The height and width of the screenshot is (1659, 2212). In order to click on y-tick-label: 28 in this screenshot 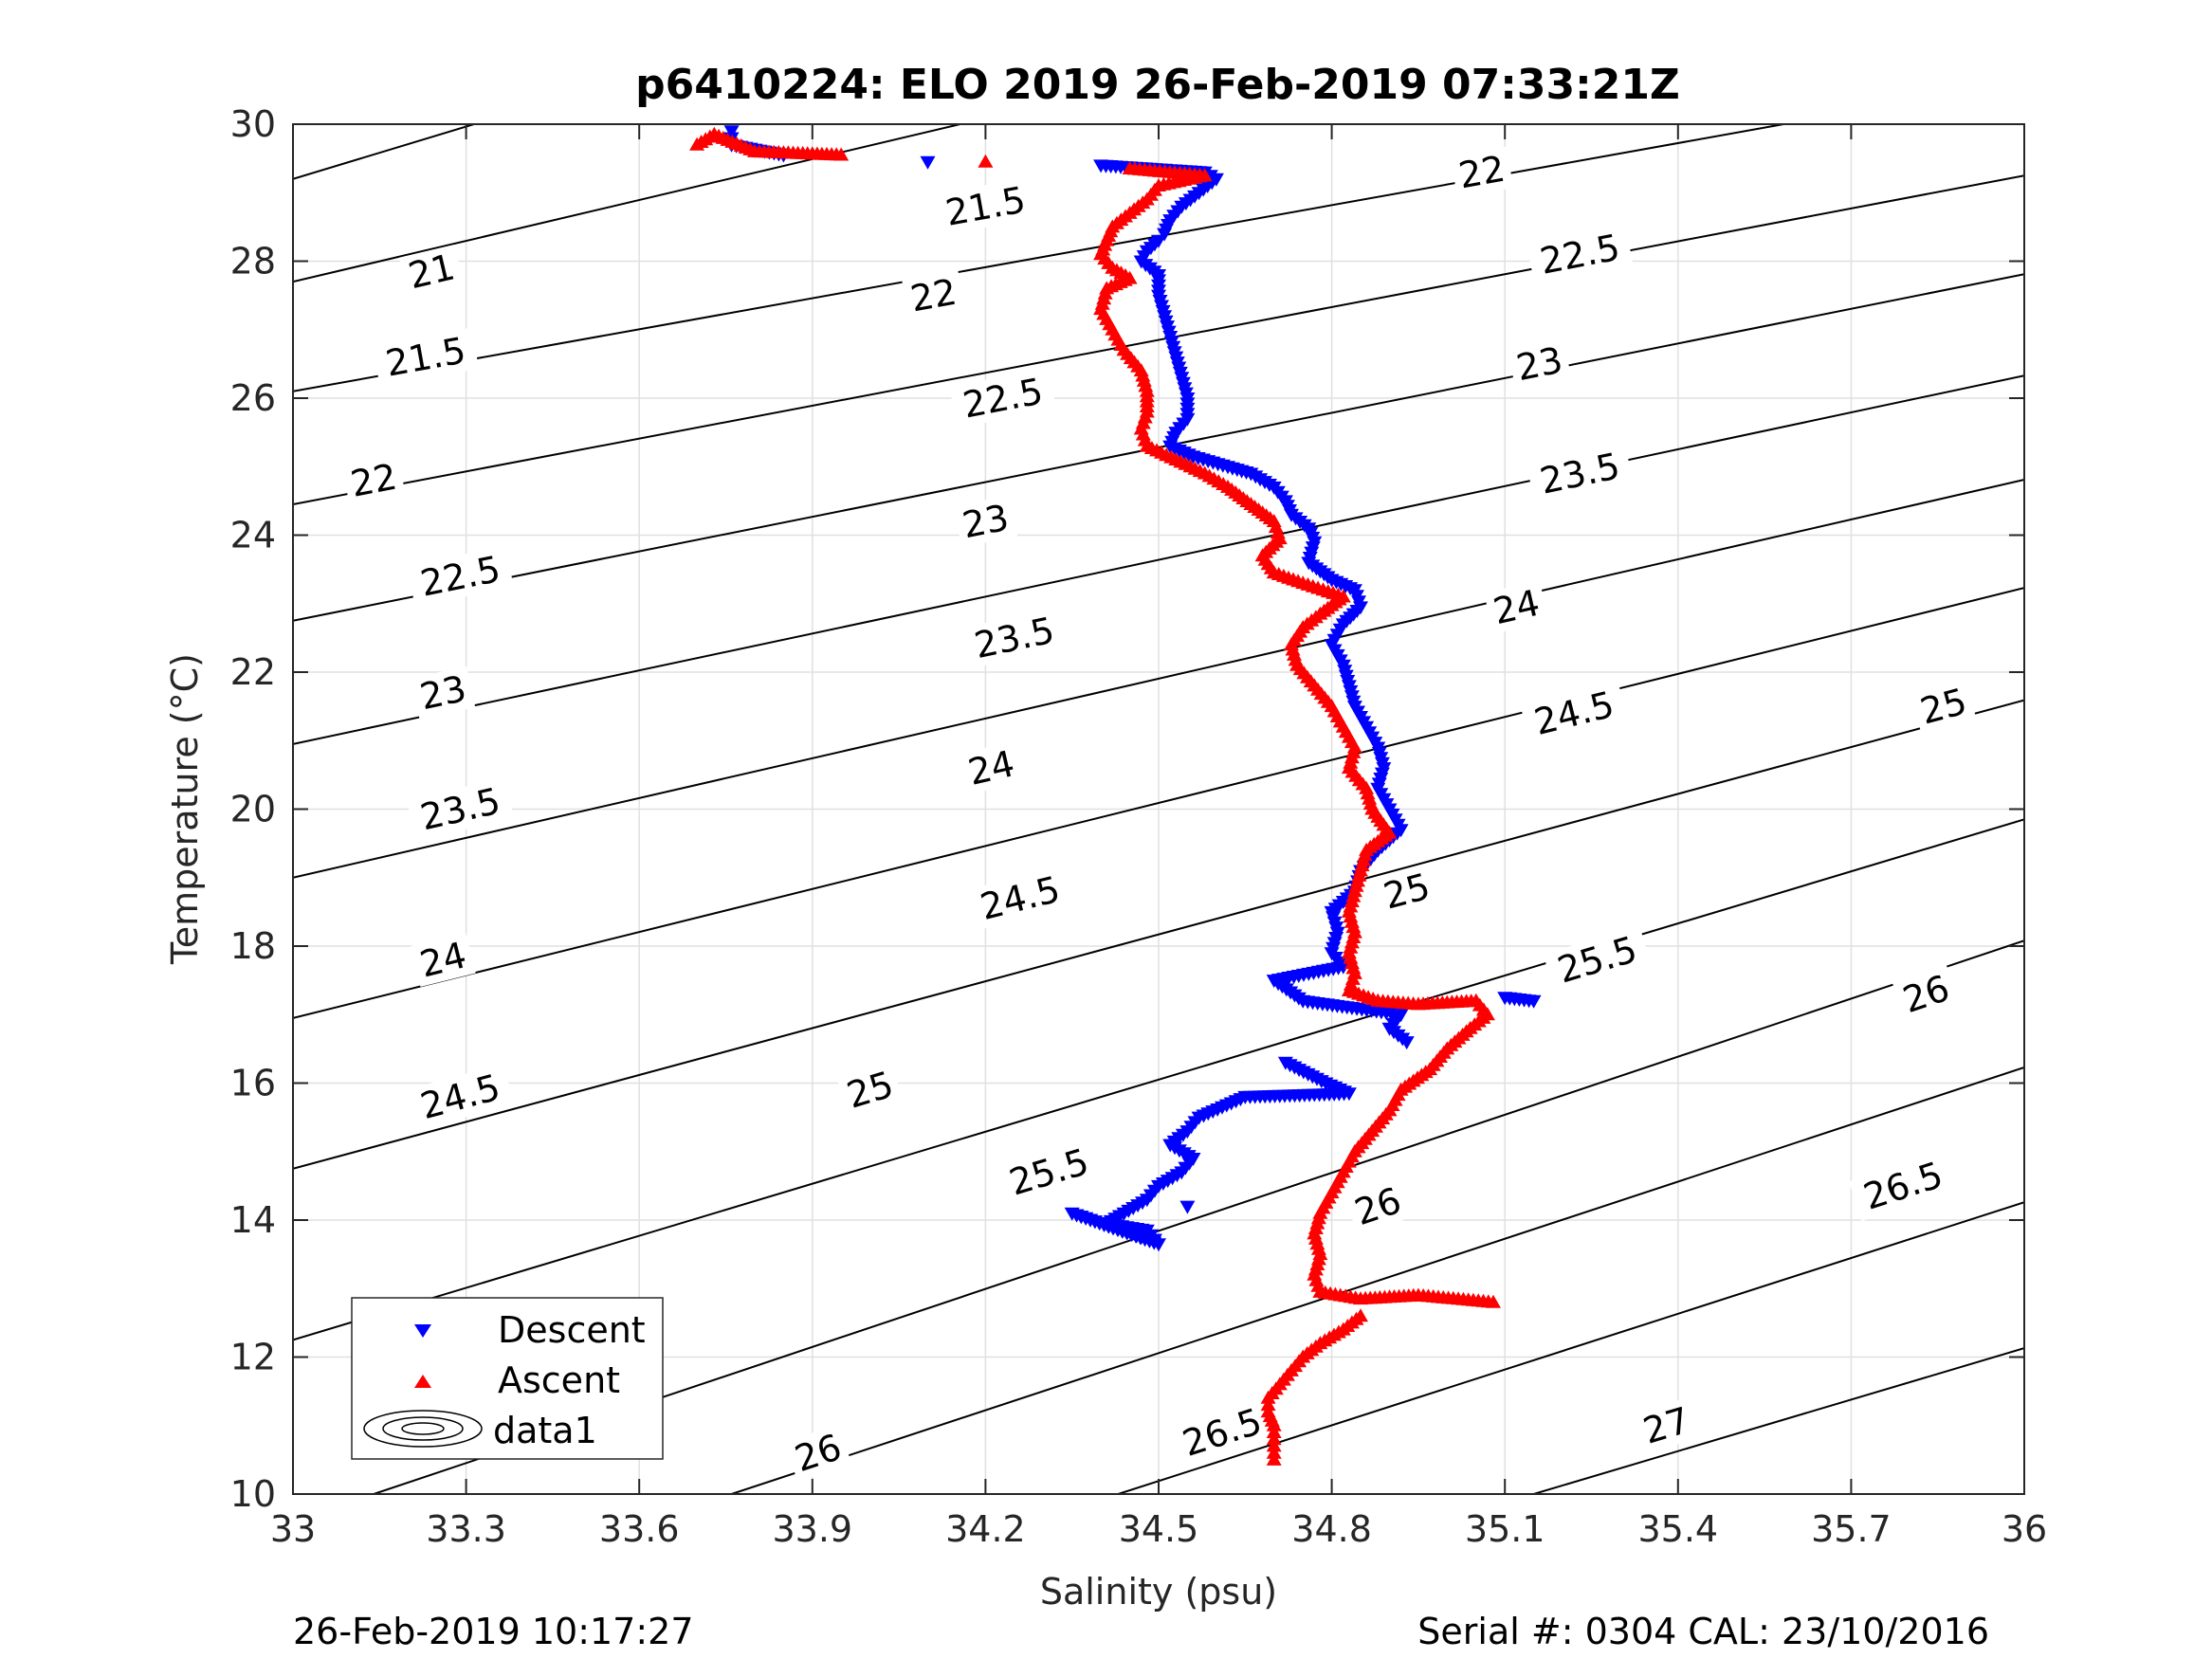, I will do `click(253, 262)`.